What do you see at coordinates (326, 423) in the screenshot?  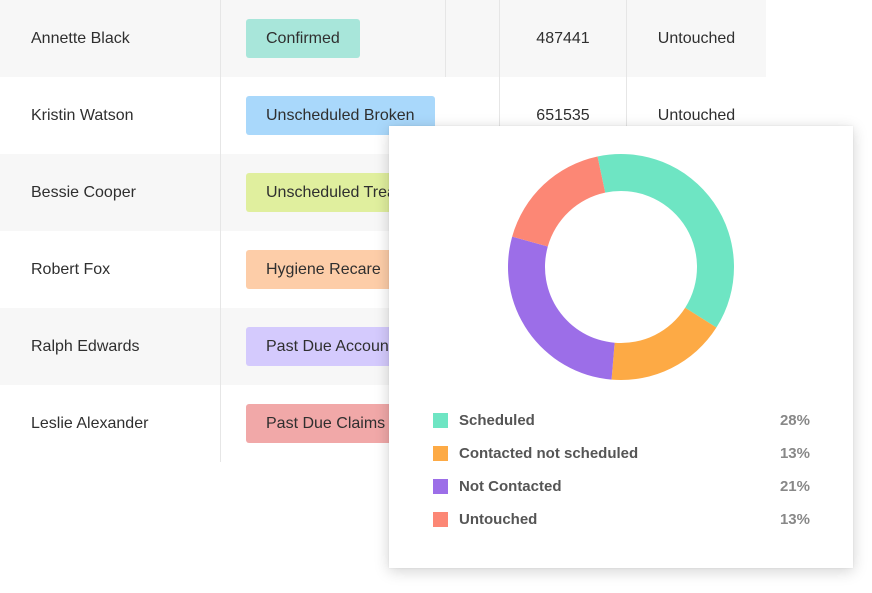 I see `status-tag: Past Due Claims` at bounding box center [326, 423].